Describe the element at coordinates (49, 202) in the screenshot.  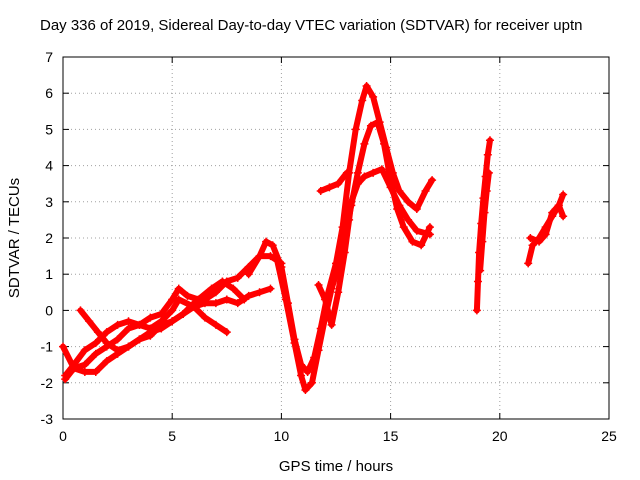
I see `y-tick-label: 3` at that location.